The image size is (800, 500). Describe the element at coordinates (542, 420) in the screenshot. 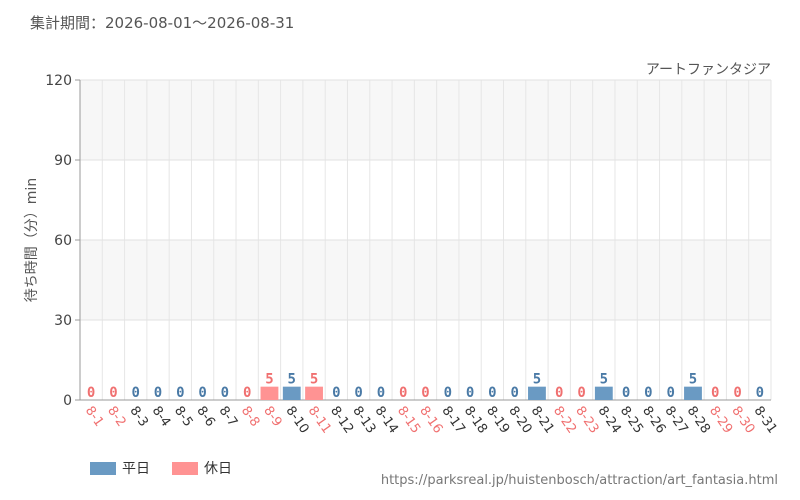

I see `x-tick-label: 8-21` at that location.